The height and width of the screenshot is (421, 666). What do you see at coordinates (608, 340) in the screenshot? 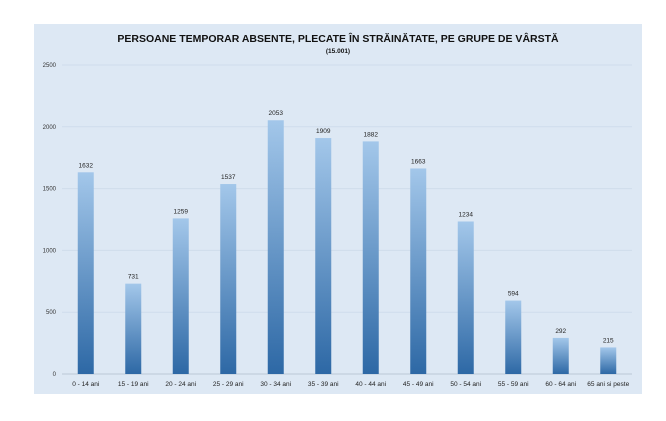
I see `data-label: 215` at bounding box center [608, 340].